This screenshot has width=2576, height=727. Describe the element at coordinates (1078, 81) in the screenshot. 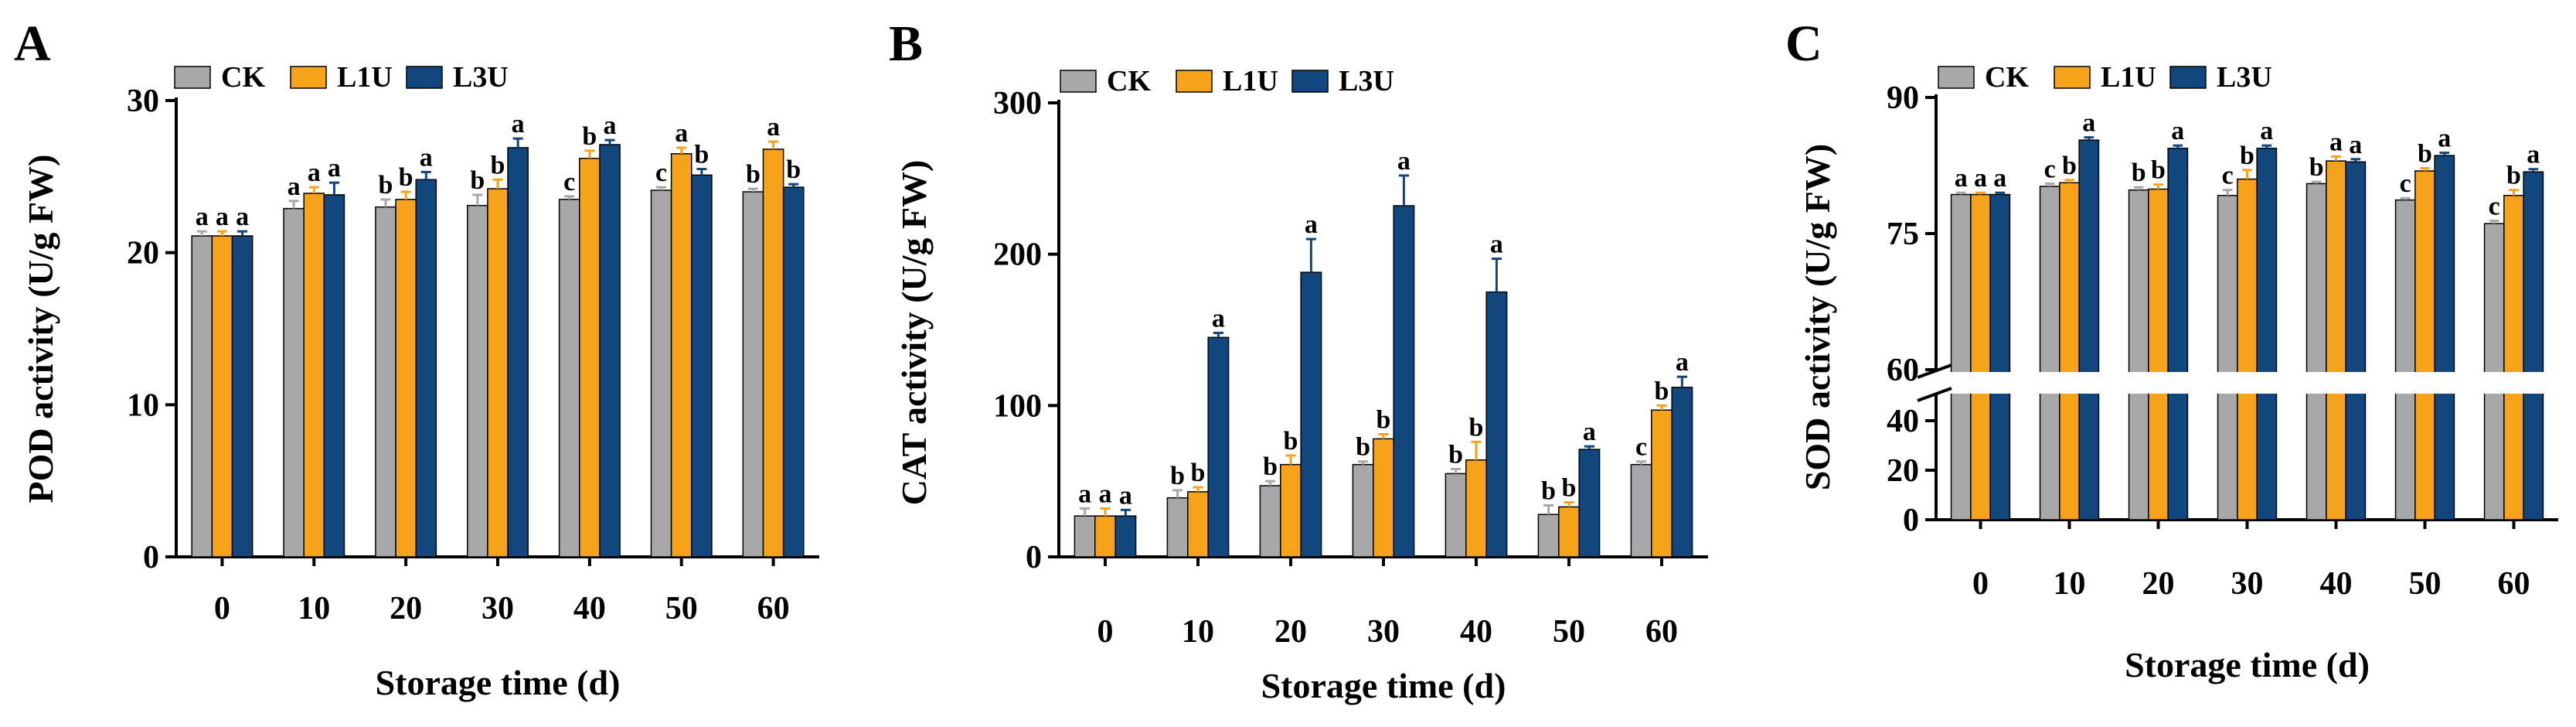

I see `legend-swatch-ck` at that location.